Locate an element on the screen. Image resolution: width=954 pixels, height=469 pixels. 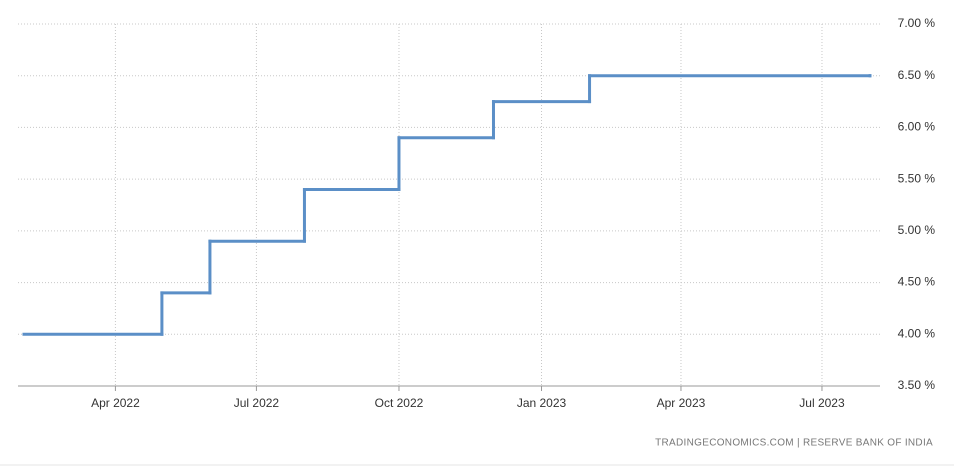
y-tick-label: 3.50 % is located at coordinates (917, 385).